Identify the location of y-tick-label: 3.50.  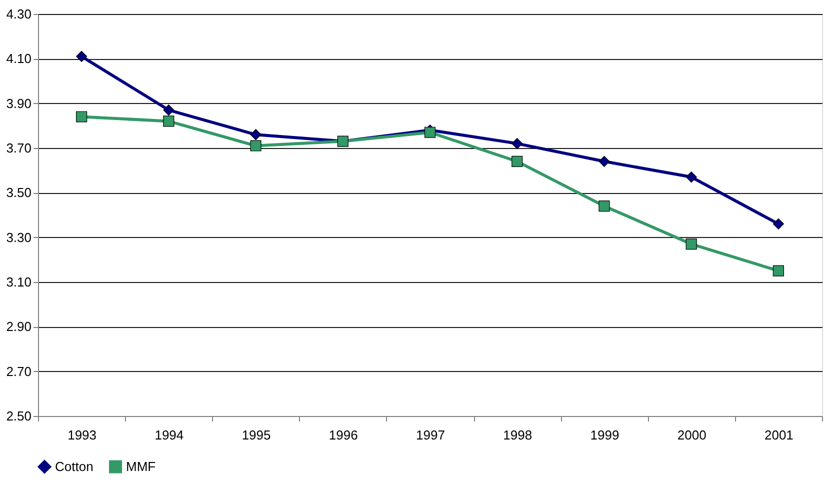
(19, 192).